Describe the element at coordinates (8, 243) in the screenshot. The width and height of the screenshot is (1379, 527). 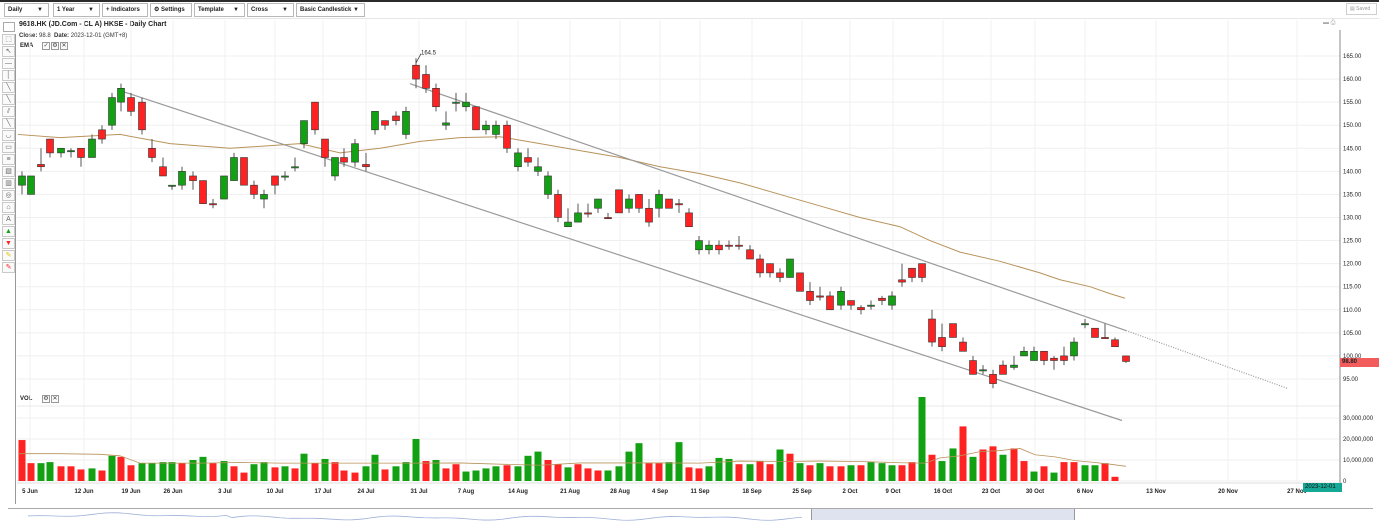
I see `drawing-tool-icon: ▼` at that location.